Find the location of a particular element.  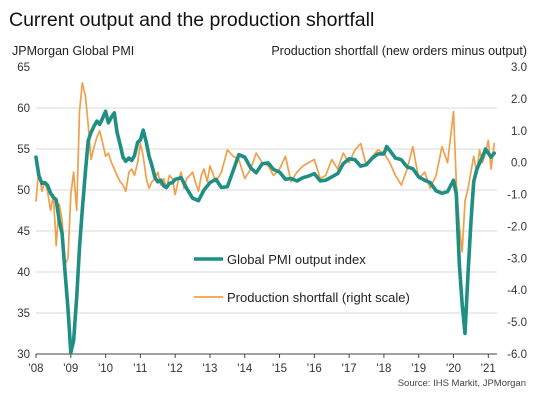

x-tick-label: '14 is located at coordinates (245, 369).